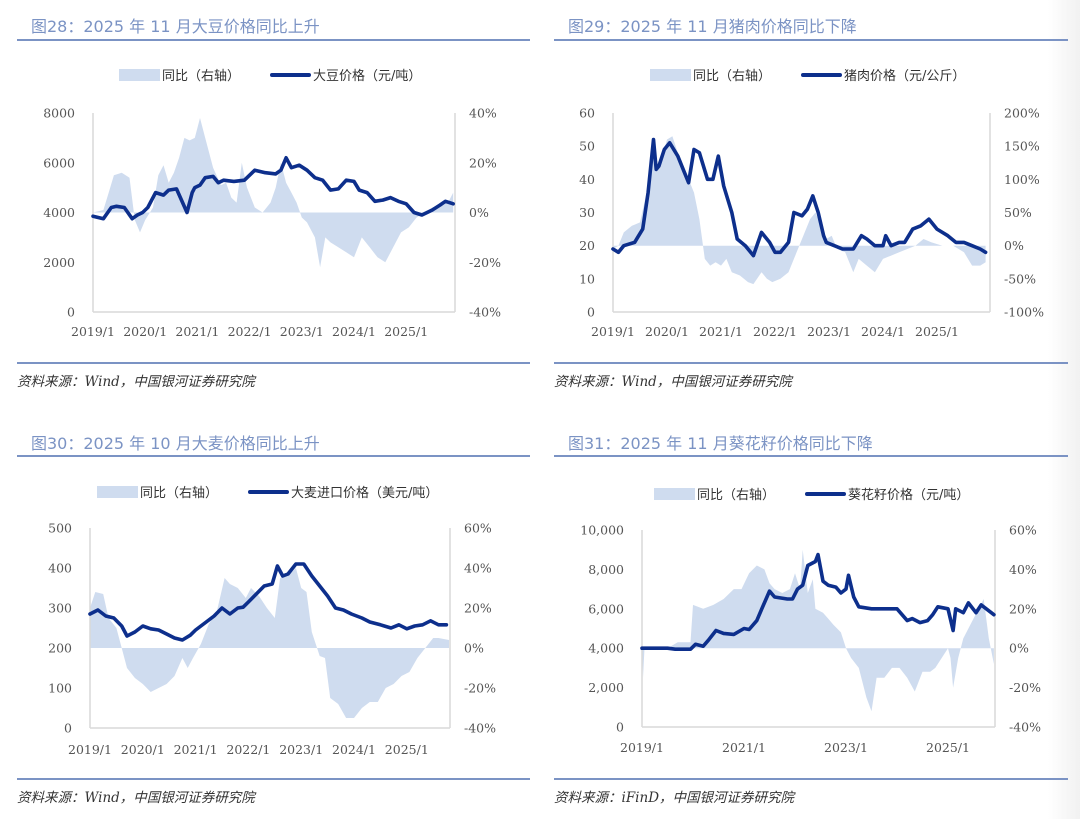 This screenshot has height=819, width=1080. I want to click on left-axis-tick-label: 8,000, so click(606, 569).